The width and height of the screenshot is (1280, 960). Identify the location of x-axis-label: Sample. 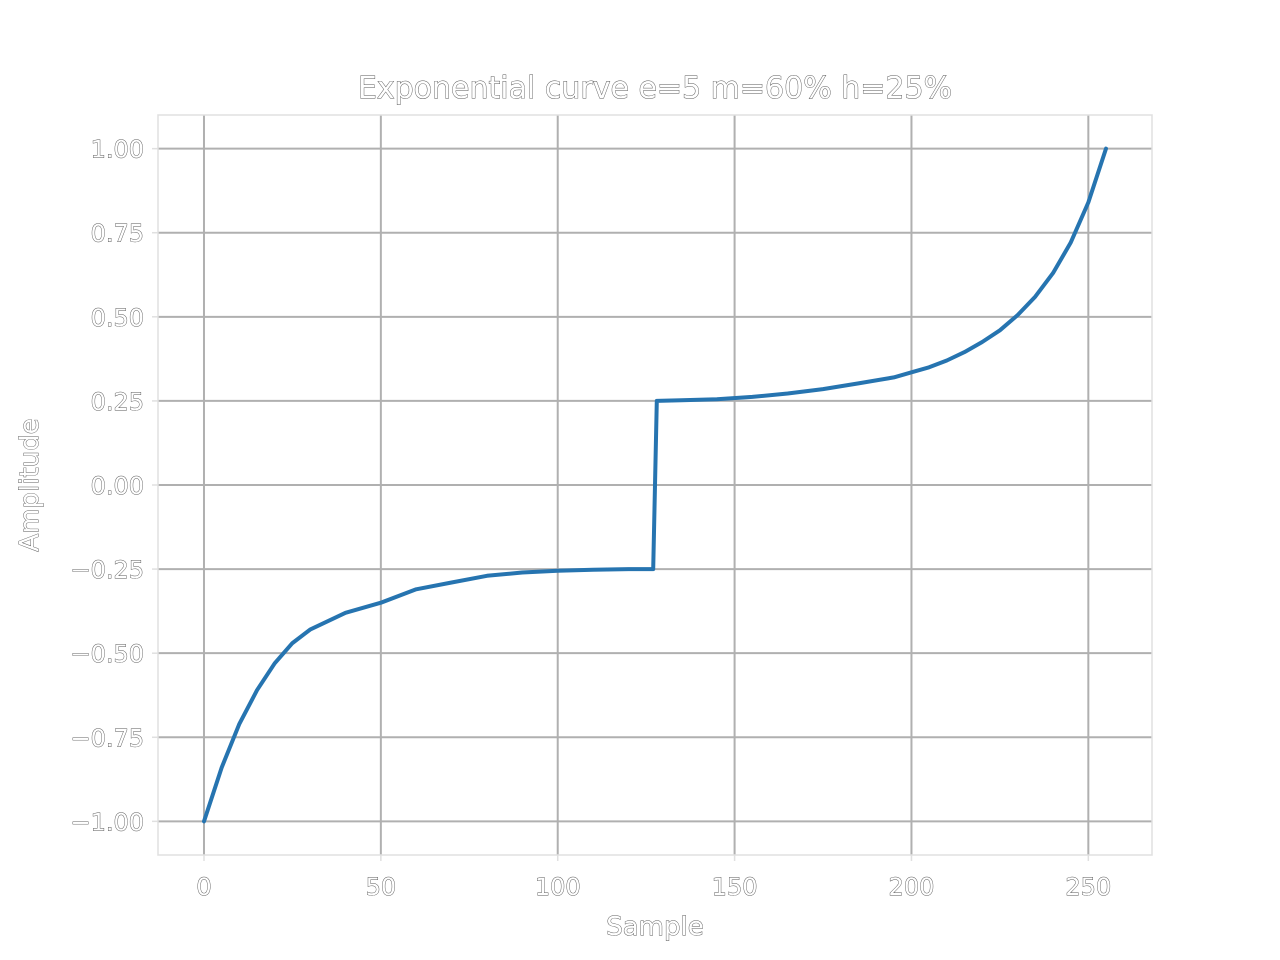
(655, 927).